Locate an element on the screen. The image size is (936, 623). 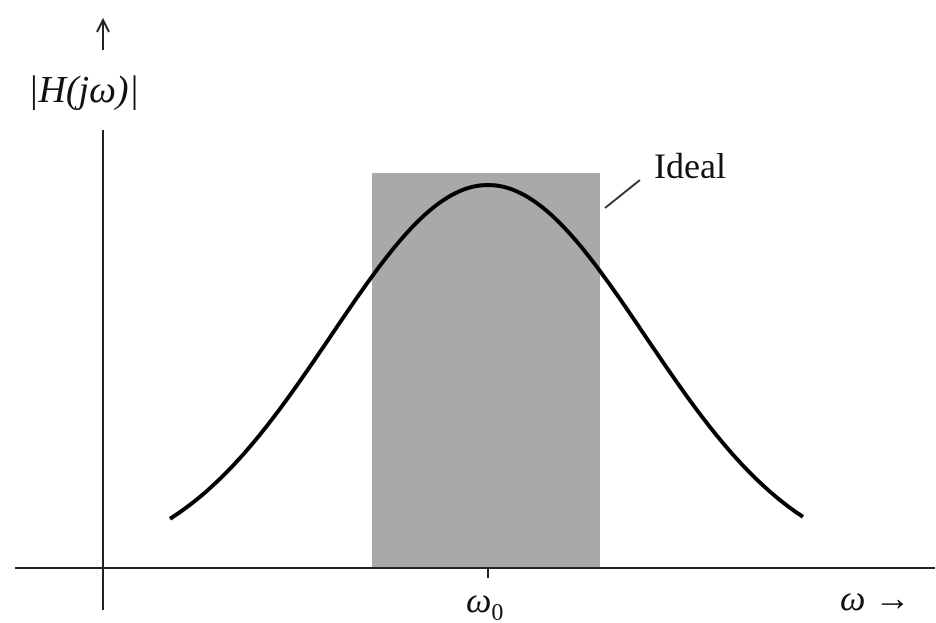
y-label: |H(jω)| is located at coordinates (83, 90).